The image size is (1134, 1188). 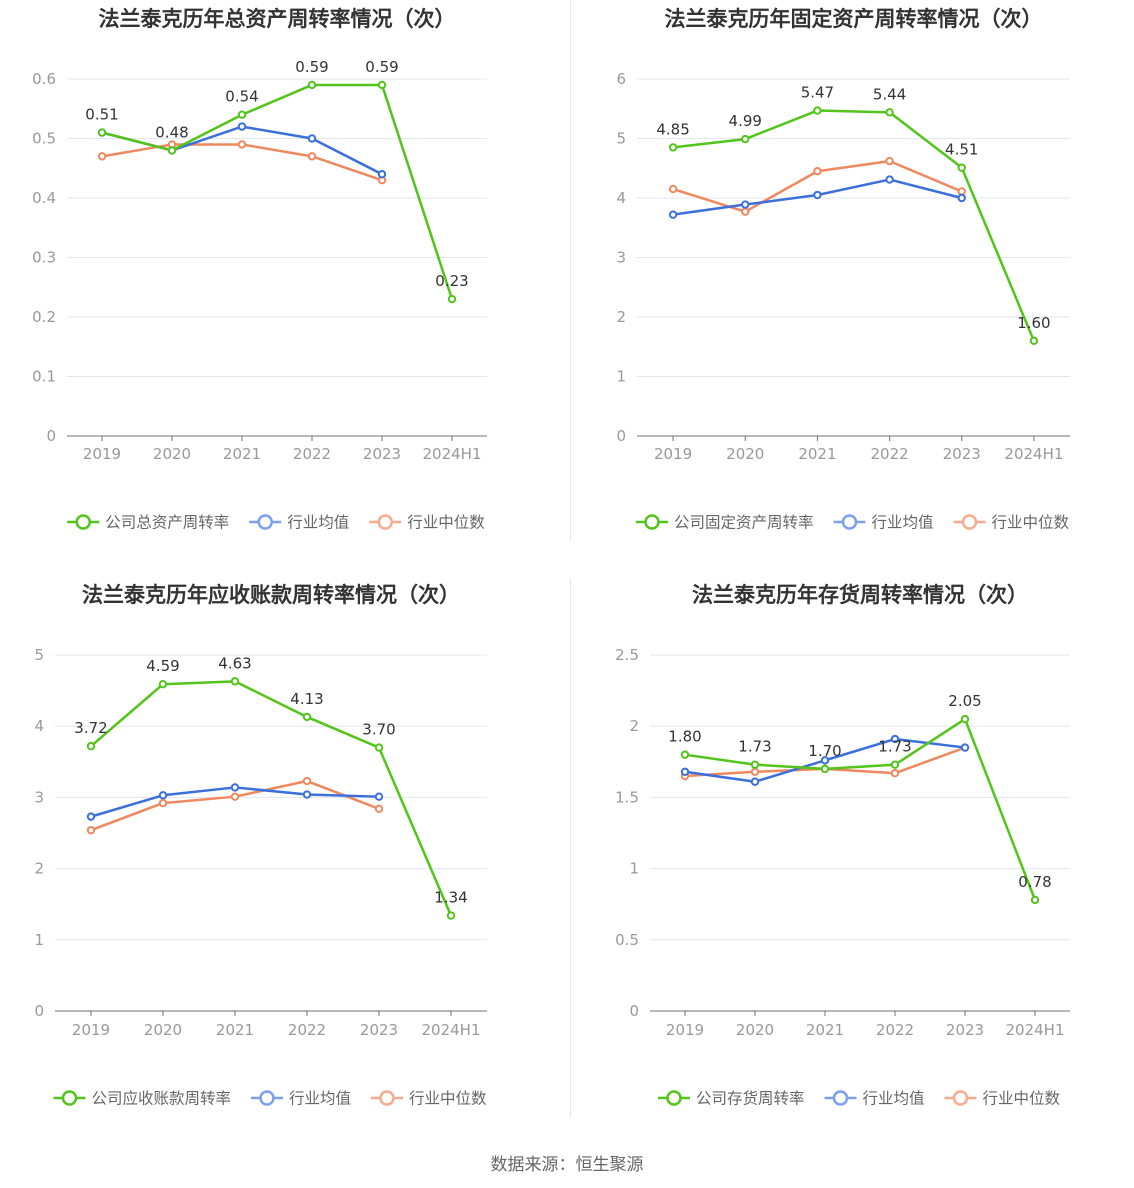 I want to click on legend-label: 行业中位数, so click(x=446, y=523).